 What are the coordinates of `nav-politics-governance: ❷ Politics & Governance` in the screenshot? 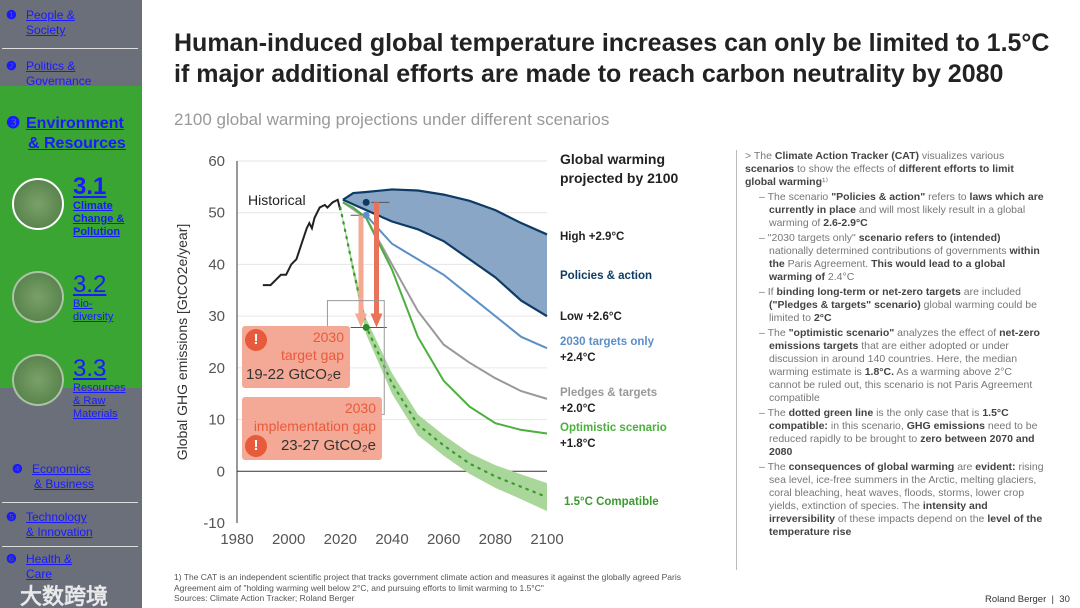 It's located at (48, 74).